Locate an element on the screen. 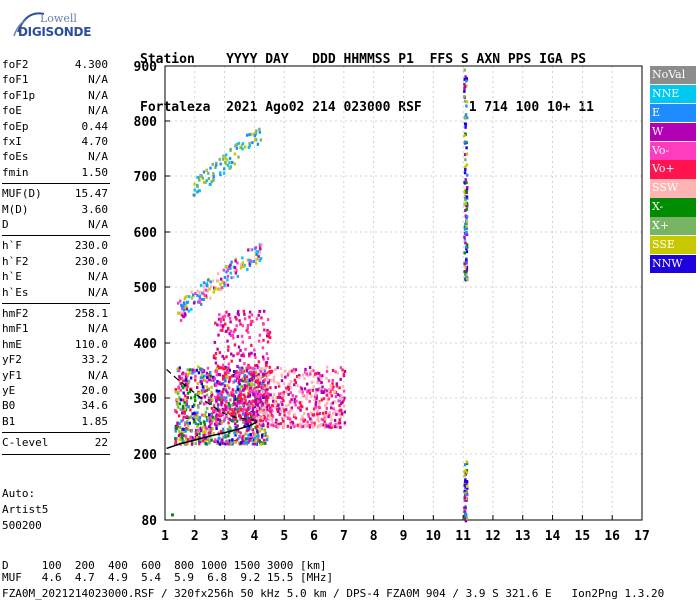 The image size is (700, 600). param-row: foF1p N/A is located at coordinates (55, 96).